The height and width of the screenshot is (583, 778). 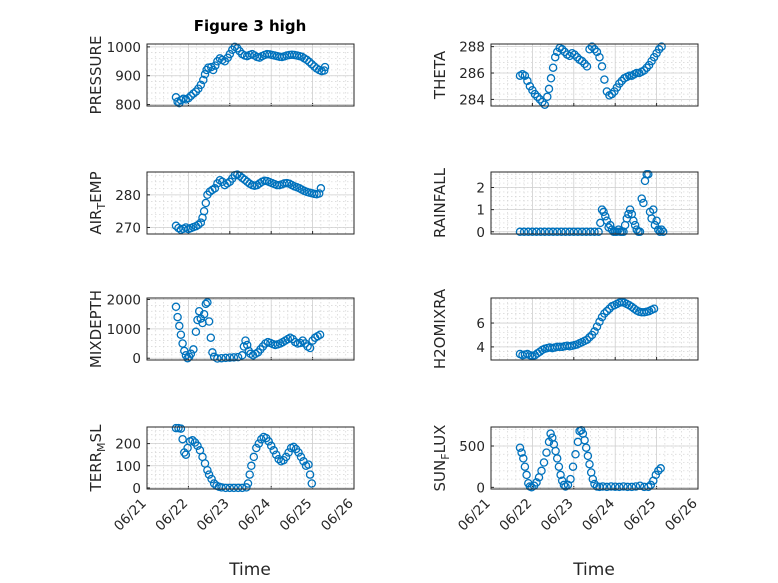 I want to click on y-tick-label: 288, so click(x=472, y=48).